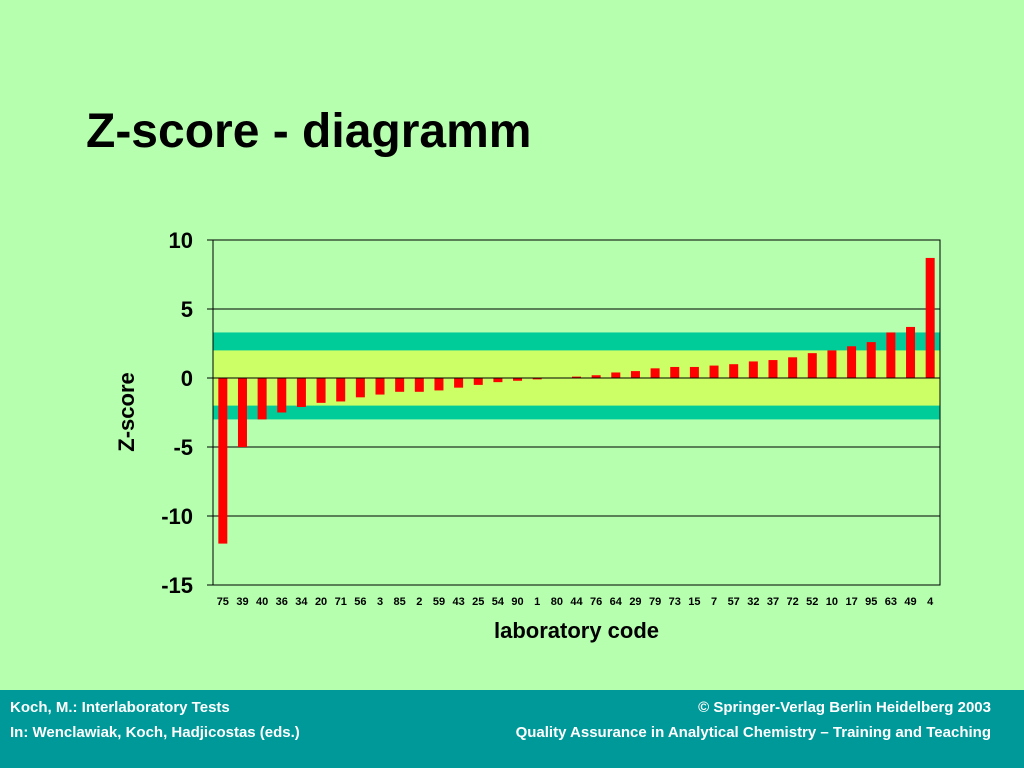 This screenshot has height=768, width=1024. I want to click on y-tick-label: 0, so click(187, 378).